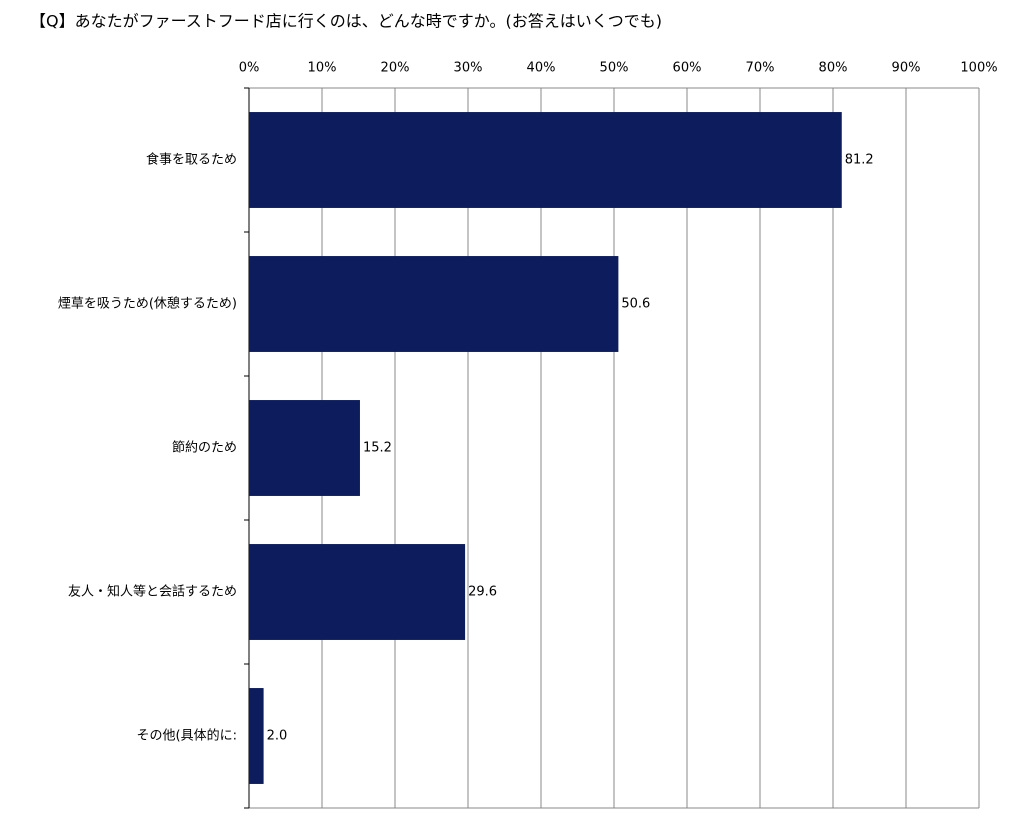 Image resolution: width=1024 pixels, height=832 pixels. I want to click on x-tick-label: 70%, so click(760, 68).